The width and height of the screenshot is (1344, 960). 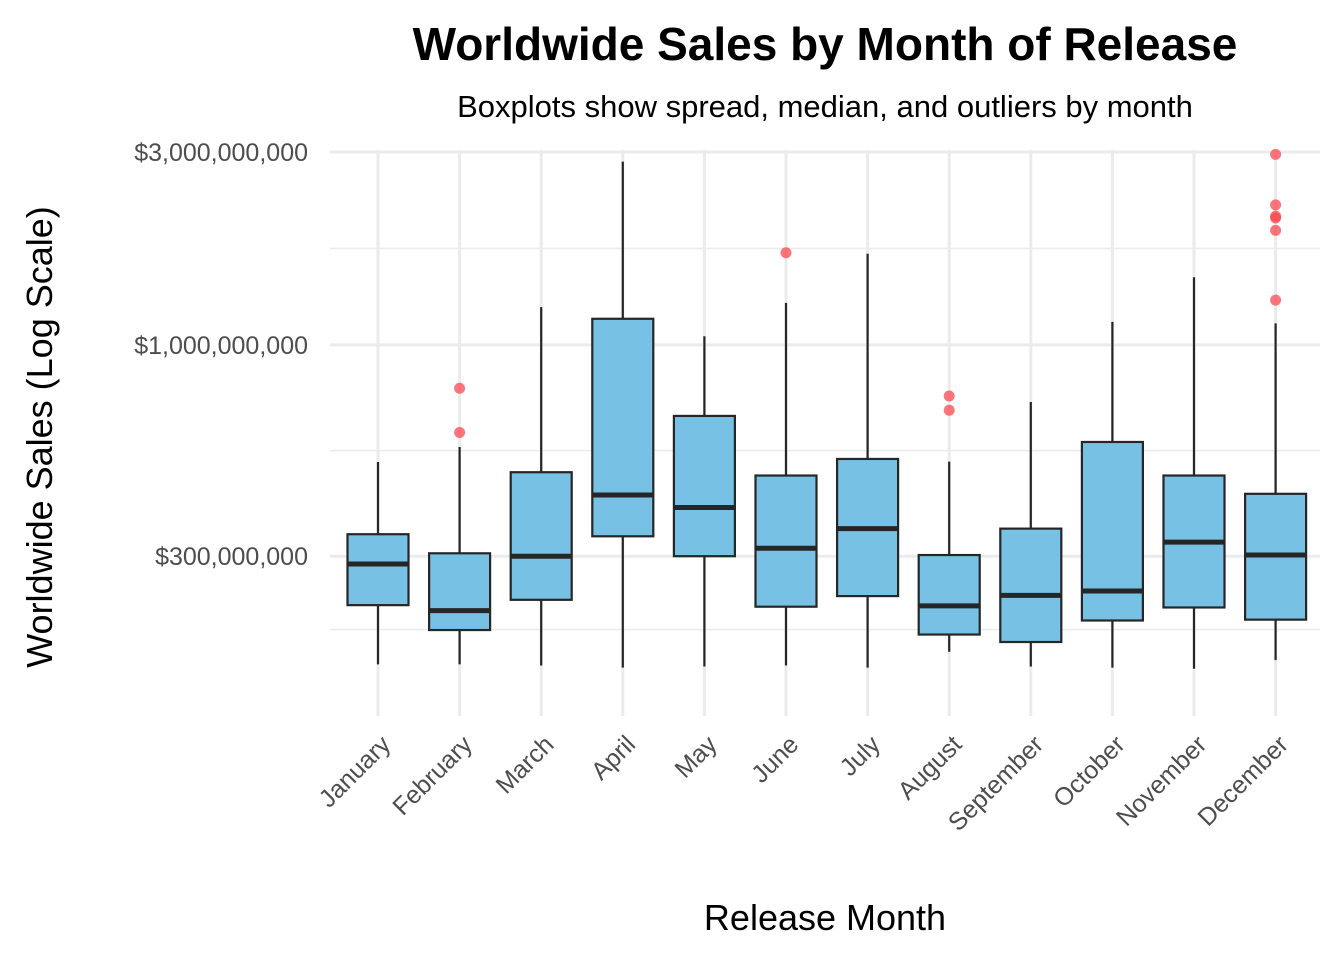 What do you see at coordinates (231, 557) in the screenshot?
I see `y-tick-label: $300,000,000` at bounding box center [231, 557].